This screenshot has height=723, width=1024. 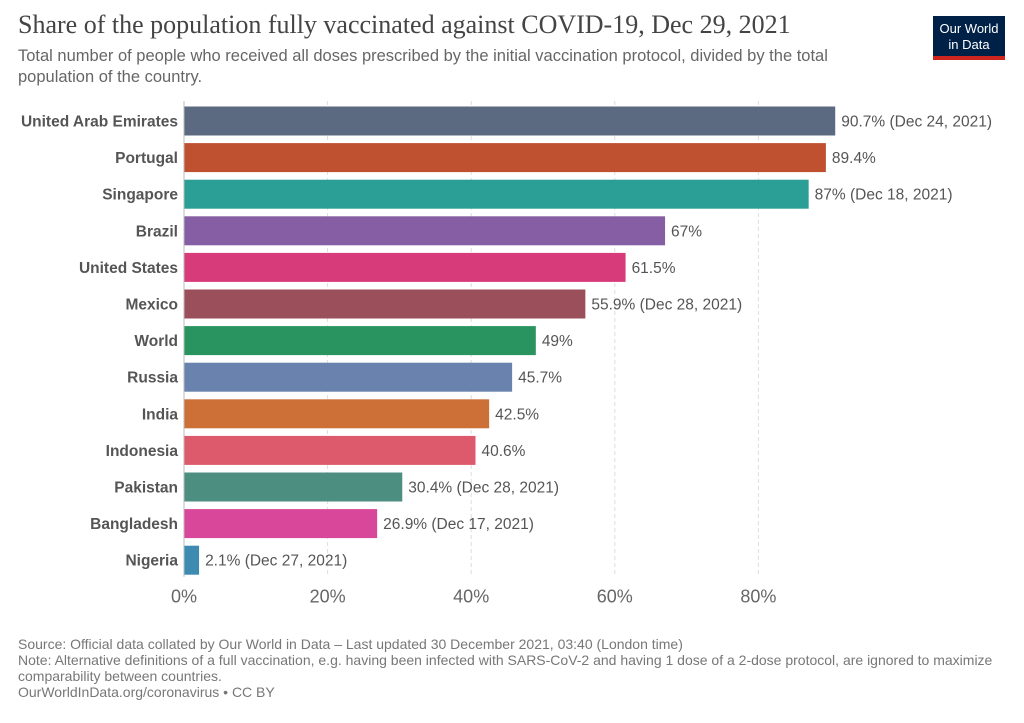 What do you see at coordinates (854, 158) in the screenshot?
I see `value-label: 89.4%` at bounding box center [854, 158].